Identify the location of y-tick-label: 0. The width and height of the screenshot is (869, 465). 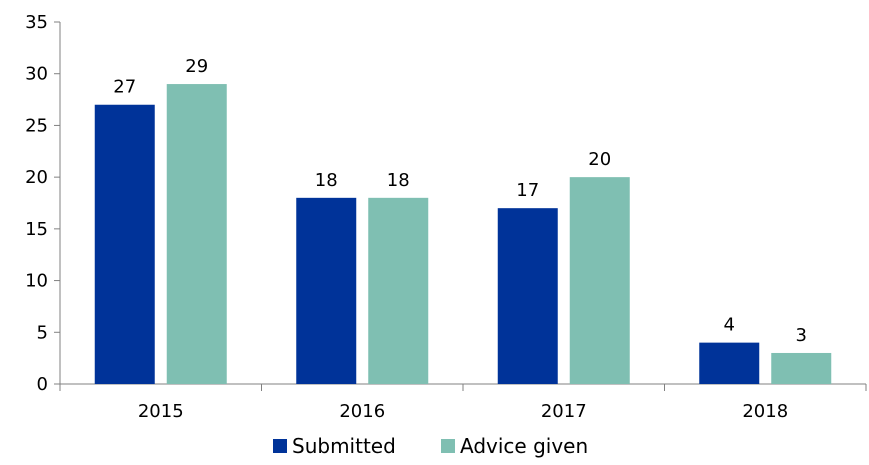
(42, 384).